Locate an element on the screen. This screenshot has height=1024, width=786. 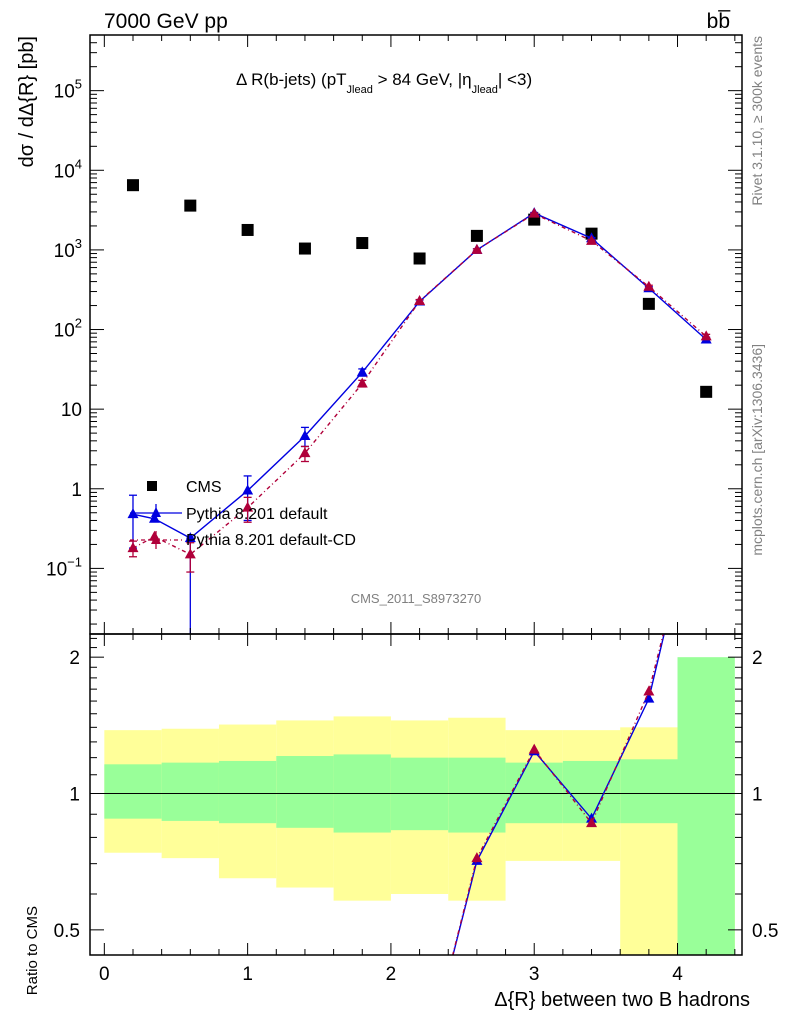
ratio-ytick-label-right-1: 1 is located at coordinates (757, 795).